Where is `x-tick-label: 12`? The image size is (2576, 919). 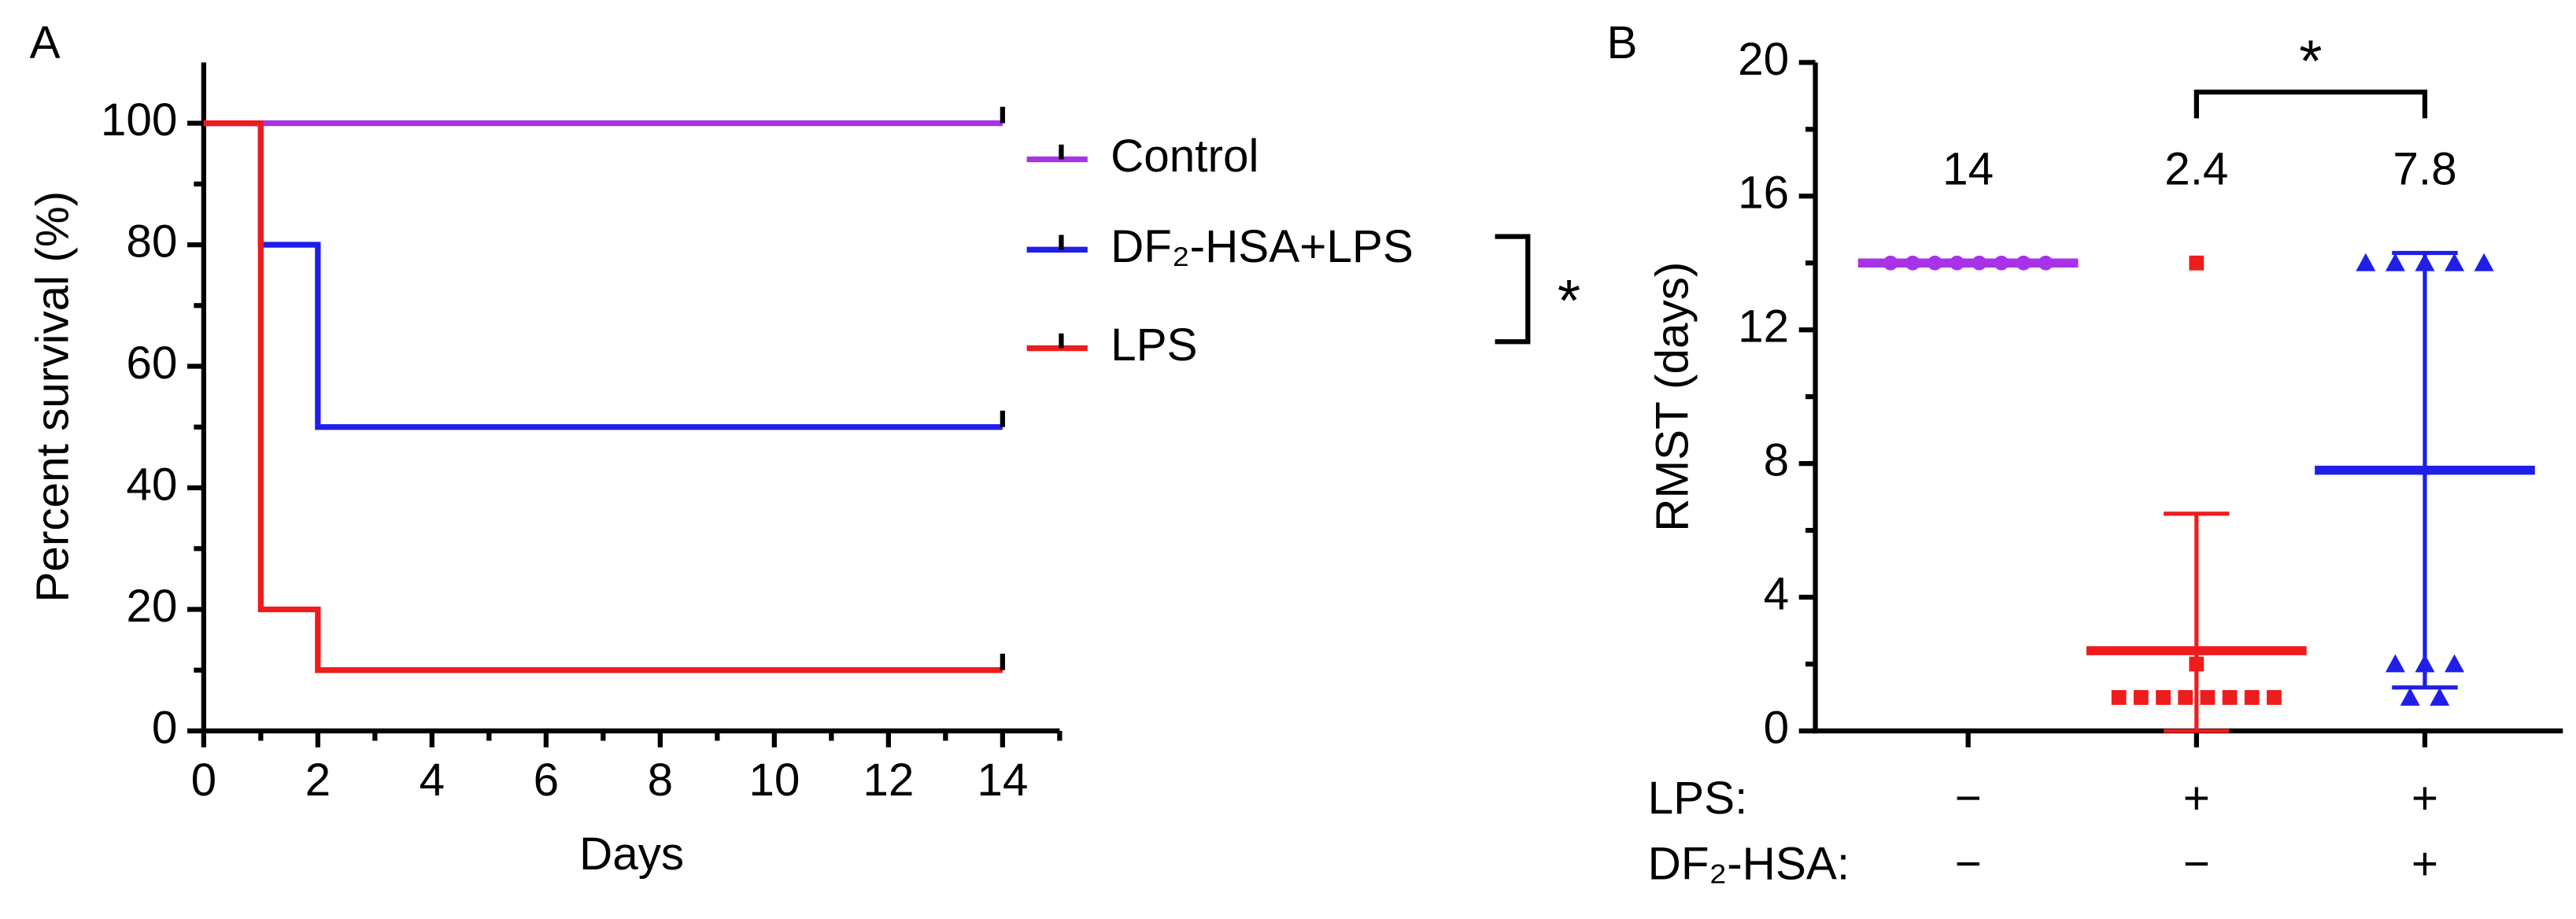 x-tick-label: 12 is located at coordinates (889, 780).